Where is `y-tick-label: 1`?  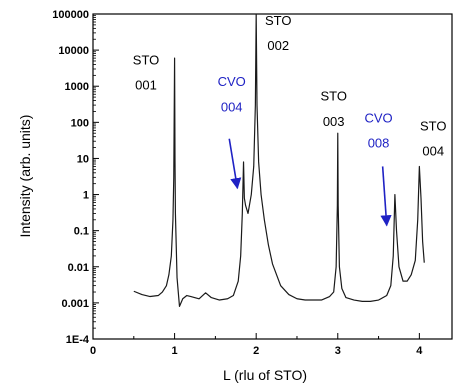 y-tick-label: 1 is located at coordinates (86, 196).